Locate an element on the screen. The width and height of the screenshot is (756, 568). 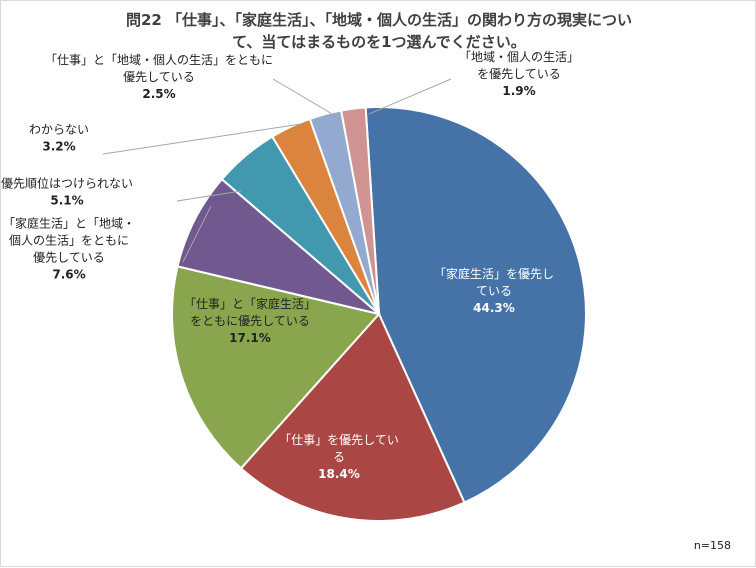
slice-label-line: 「仕事」を優先してい is located at coordinates (339, 440).